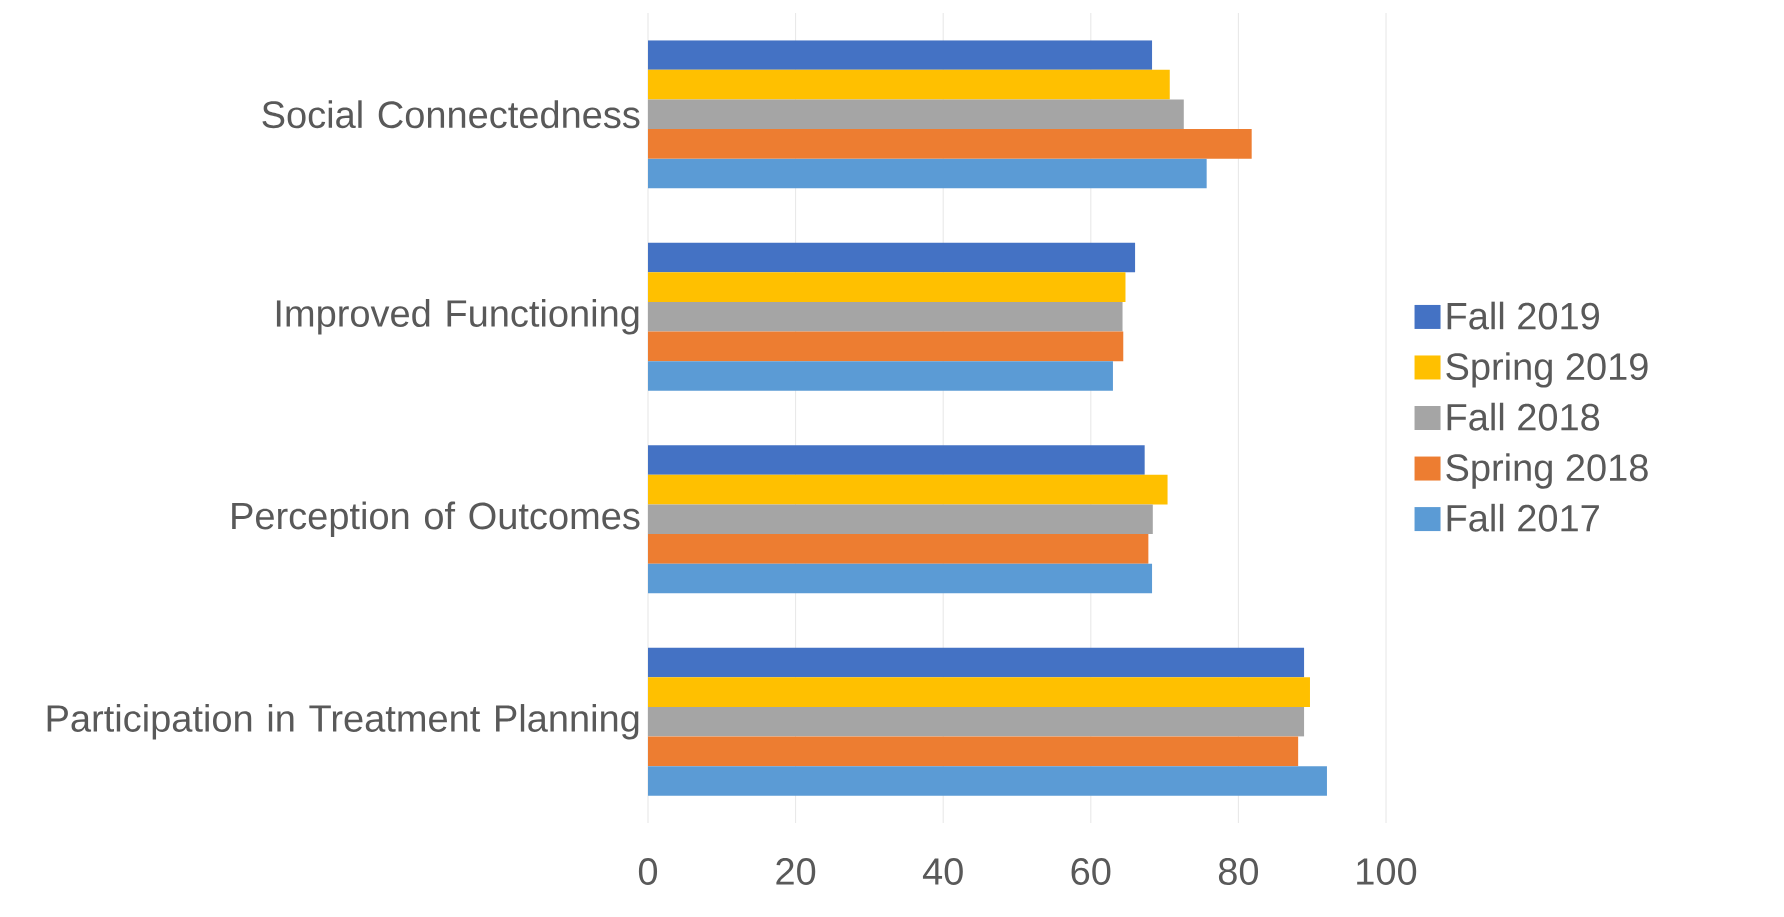 This screenshot has width=1784, height=917. I want to click on legend-label: Fall 2019, so click(1523, 315).